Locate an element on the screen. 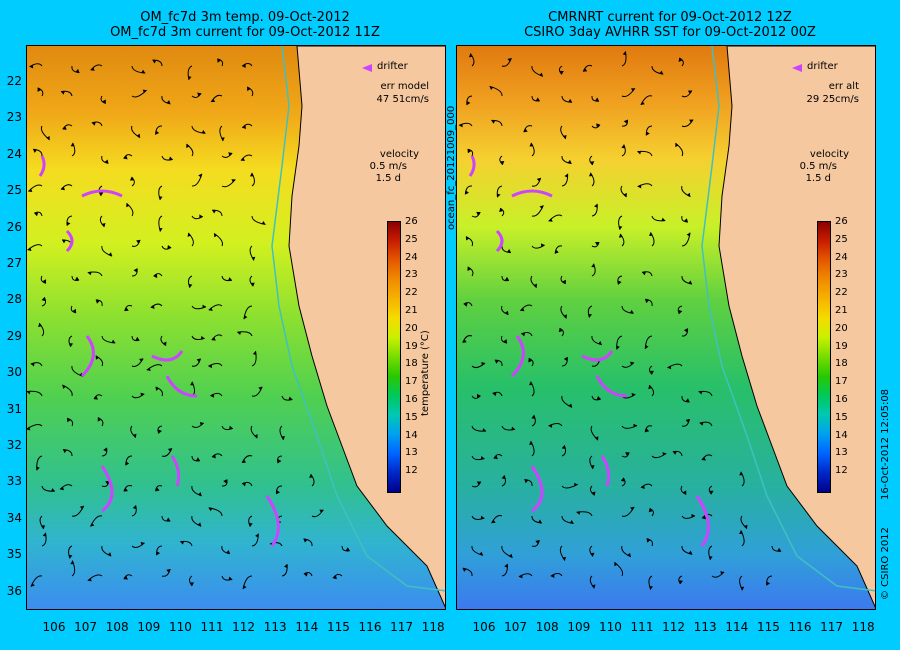  latitude-tick: 31 is located at coordinates (14, 408).